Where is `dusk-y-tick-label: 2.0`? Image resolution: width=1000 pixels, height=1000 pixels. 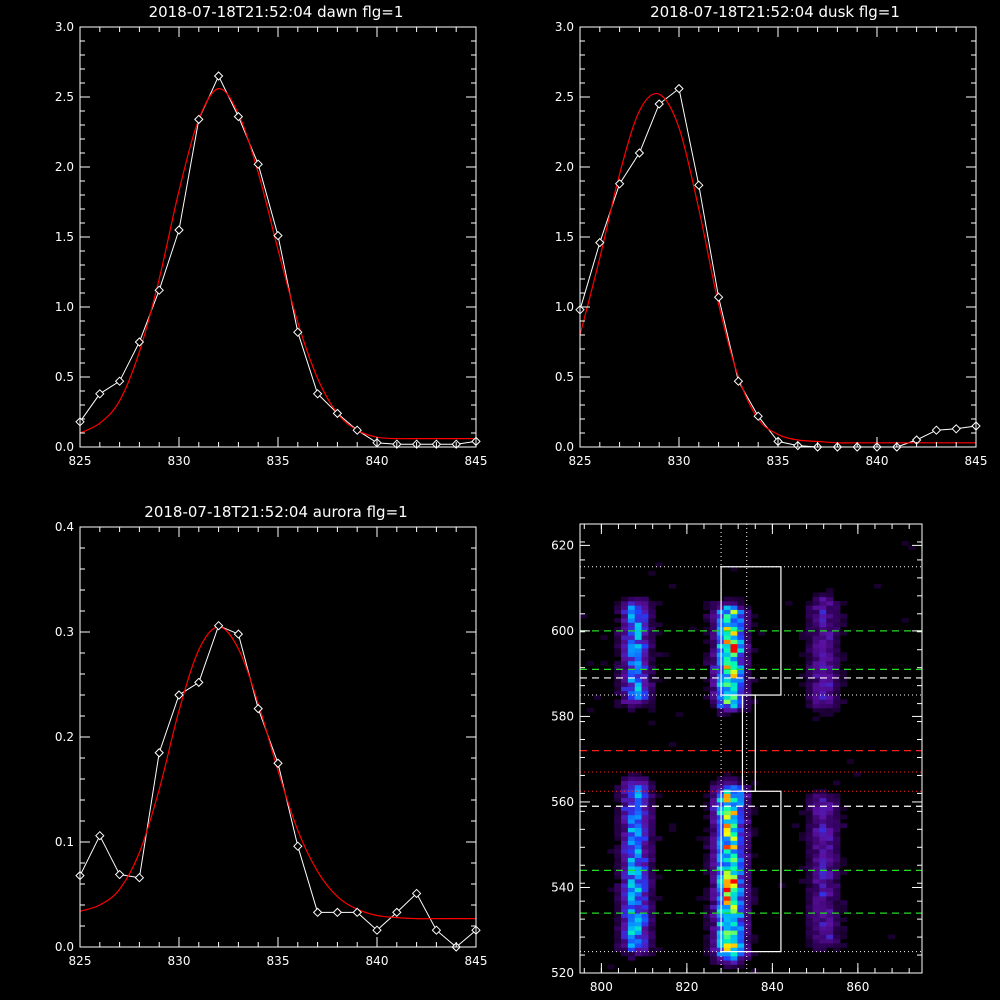
dusk-y-tick-label: 2.0 is located at coordinates (564, 167).